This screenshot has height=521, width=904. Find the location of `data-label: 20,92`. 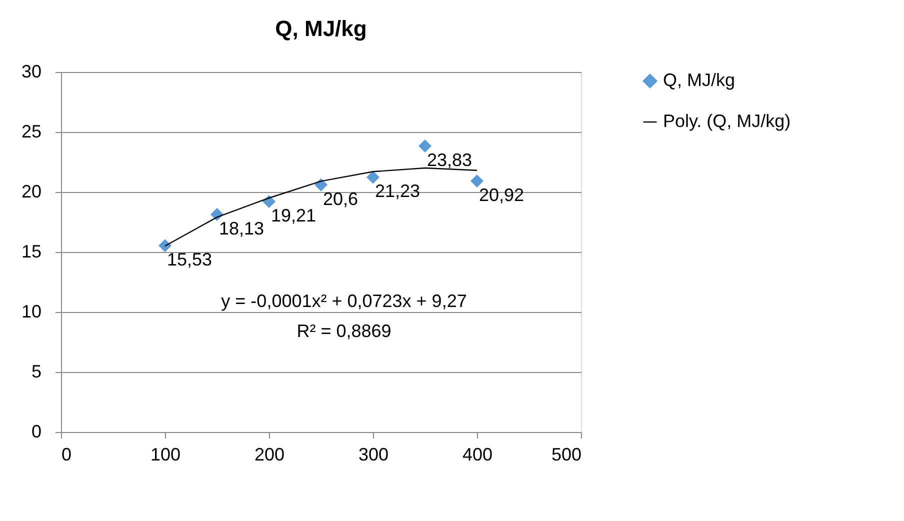

data-label: 20,92 is located at coordinates (501, 194).